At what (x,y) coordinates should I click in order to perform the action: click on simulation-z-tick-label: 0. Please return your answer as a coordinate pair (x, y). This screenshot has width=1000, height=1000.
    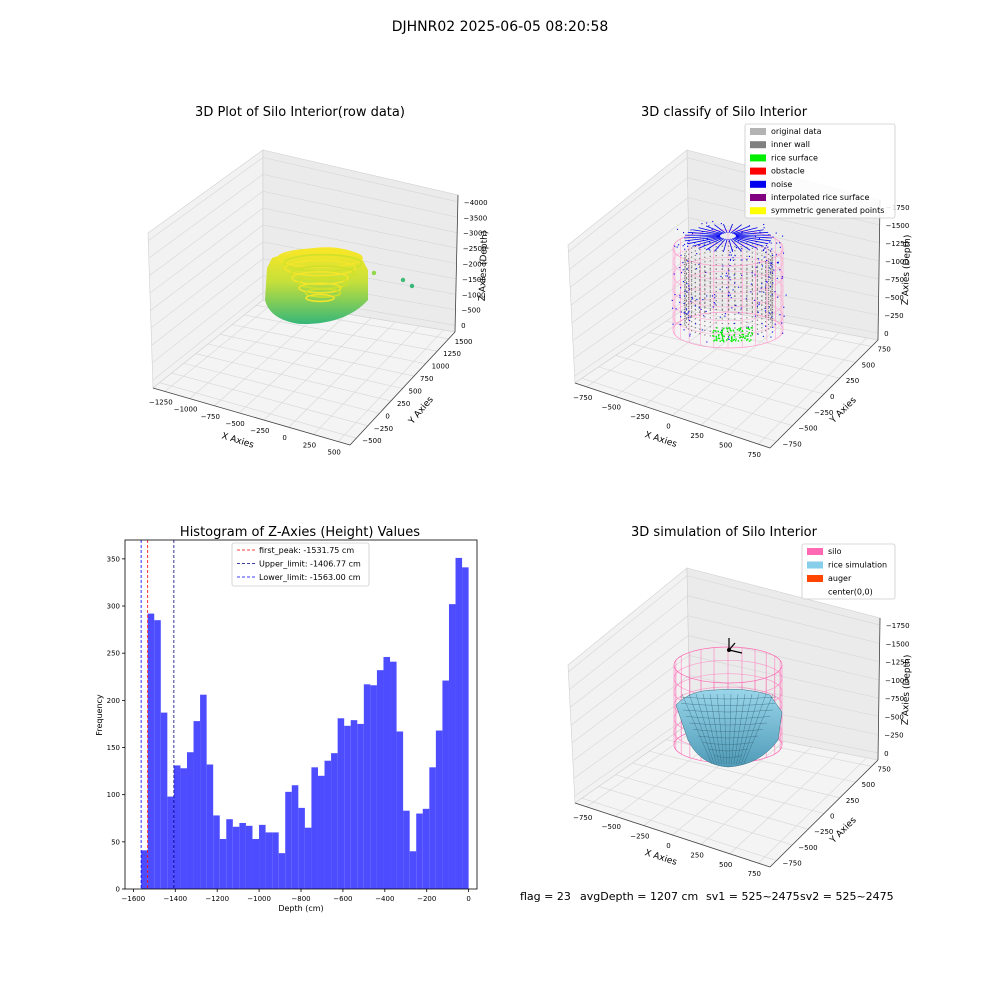
    Looking at the image, I should click on (886, 754).